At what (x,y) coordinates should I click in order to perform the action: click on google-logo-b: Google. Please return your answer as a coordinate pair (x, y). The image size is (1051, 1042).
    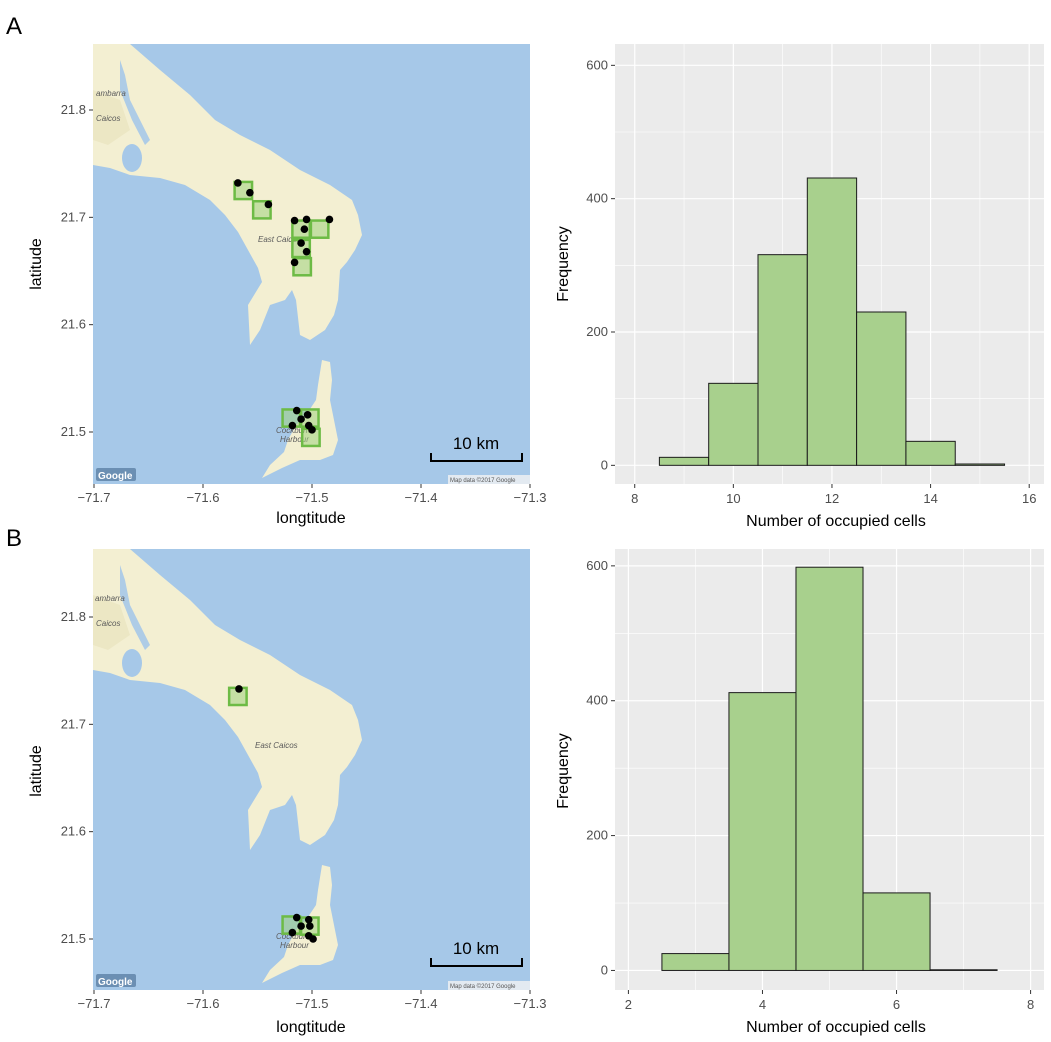
    Looking at the image, I should click on (116, 981).